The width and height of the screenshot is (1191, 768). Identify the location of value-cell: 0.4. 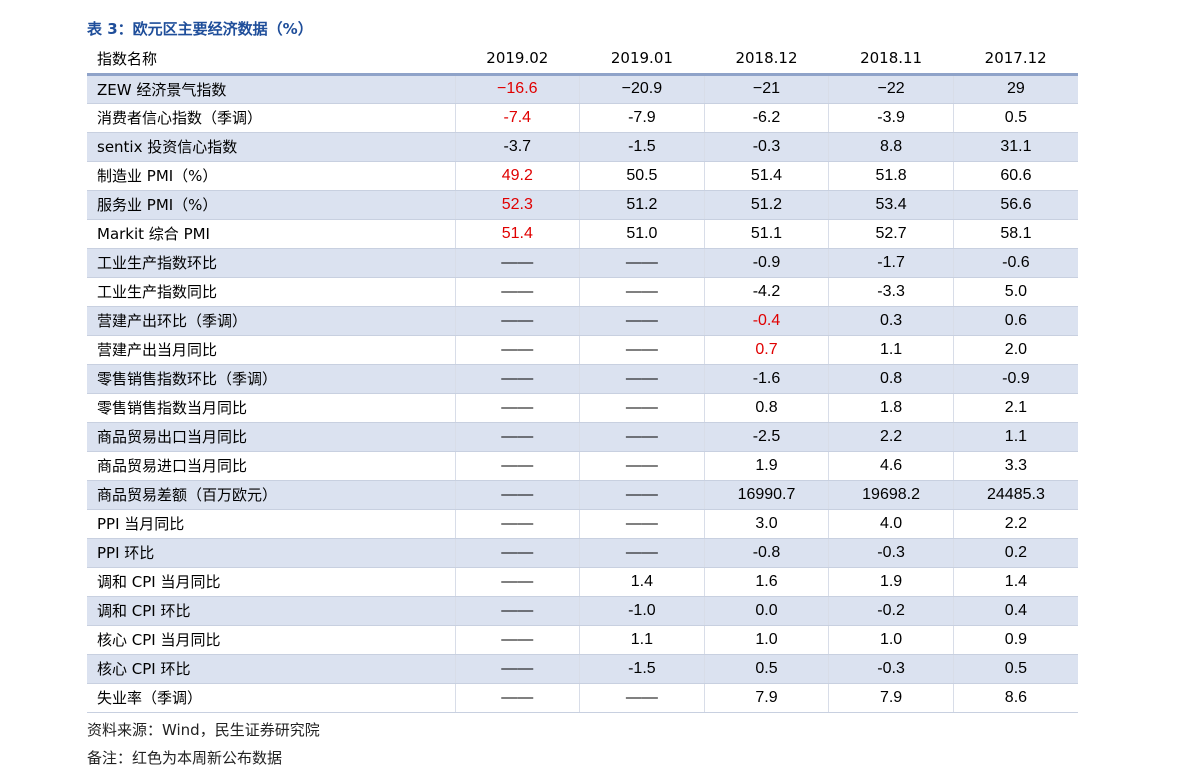
(1015, 611).